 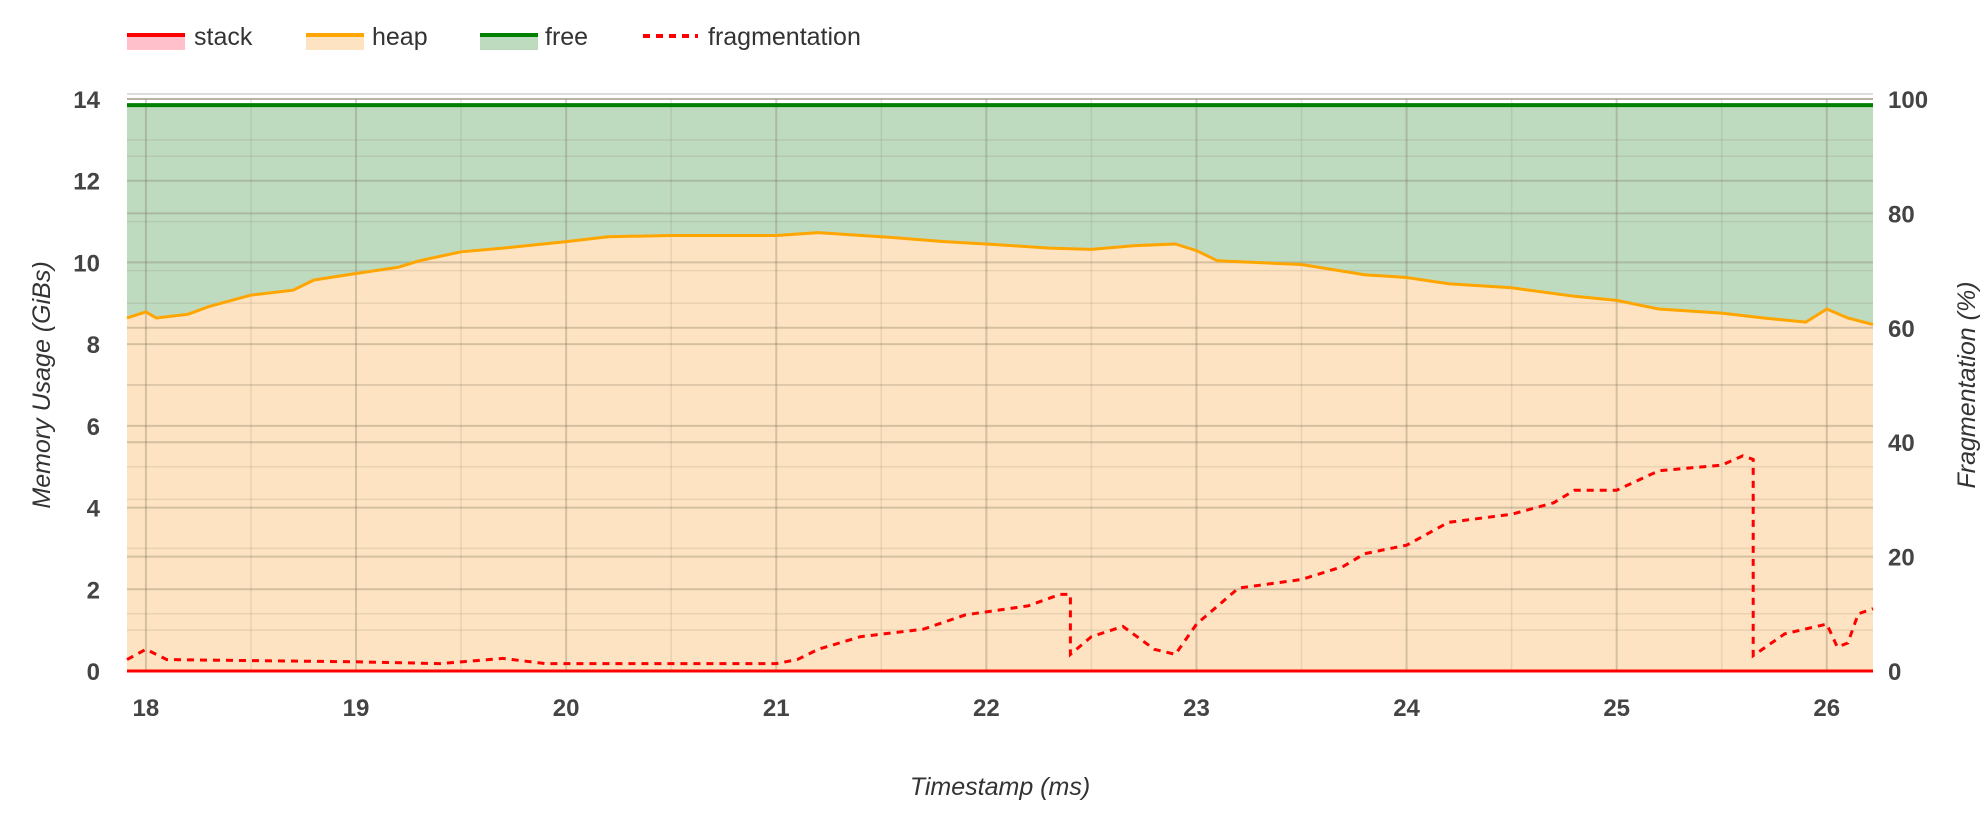 I want to click on y2-tick-label: 80, so click(x=1901, y=214).